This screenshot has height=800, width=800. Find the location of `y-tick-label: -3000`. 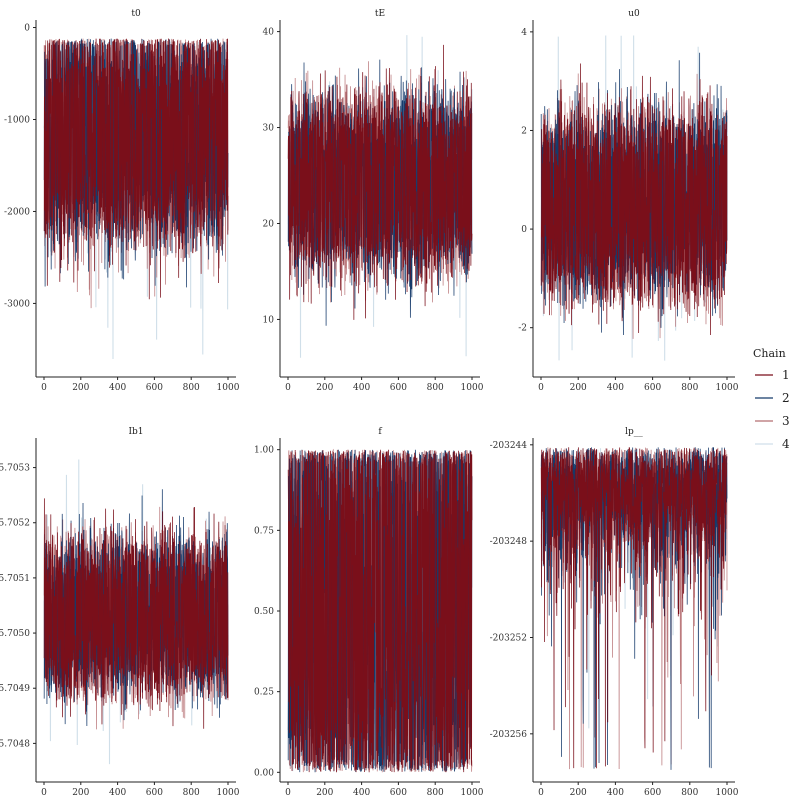

y-tick-label: -3000 is located at coordinates (17, 304).